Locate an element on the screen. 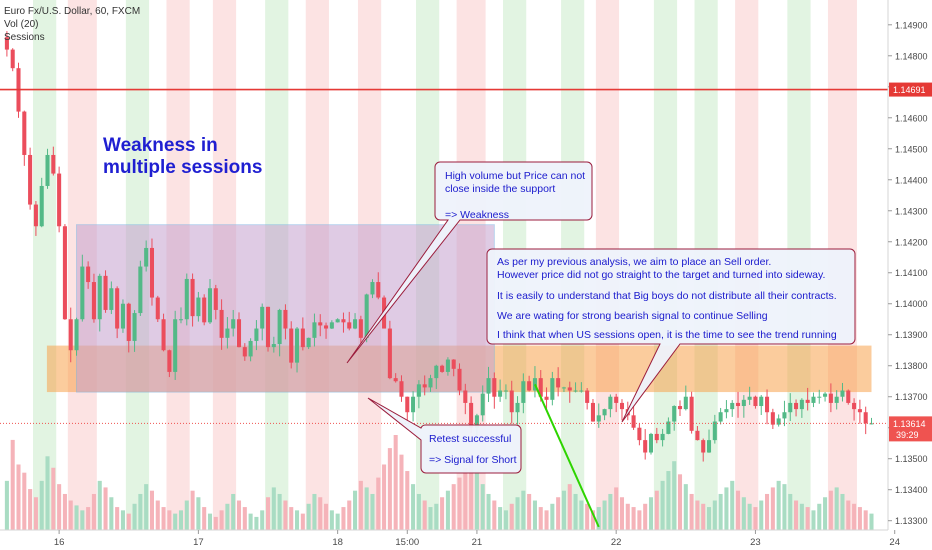 This screenshot has height=550, width=932. price-tick-label: 1.14100 is located at coordinates (911, 273).